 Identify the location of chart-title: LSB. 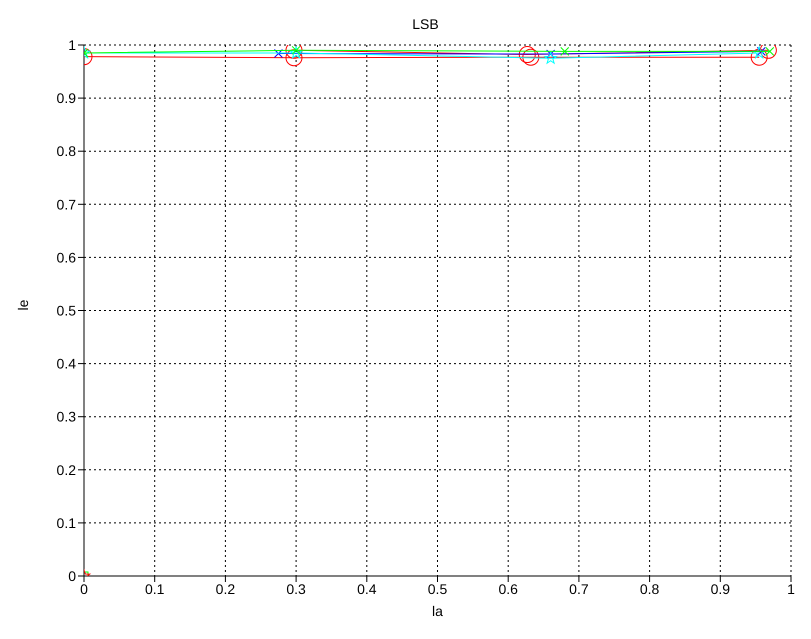
(425, 24).